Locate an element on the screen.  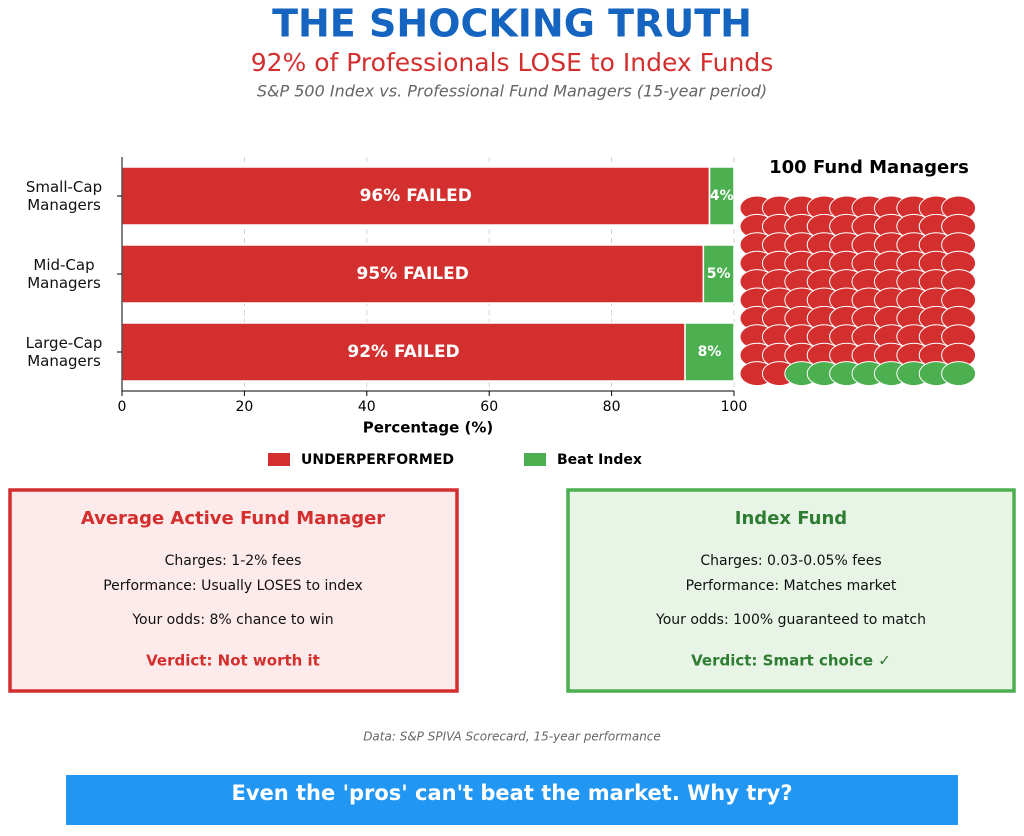
card-verdict: Verdict: Smart choice ✓ is located at coordinates (791, 661).